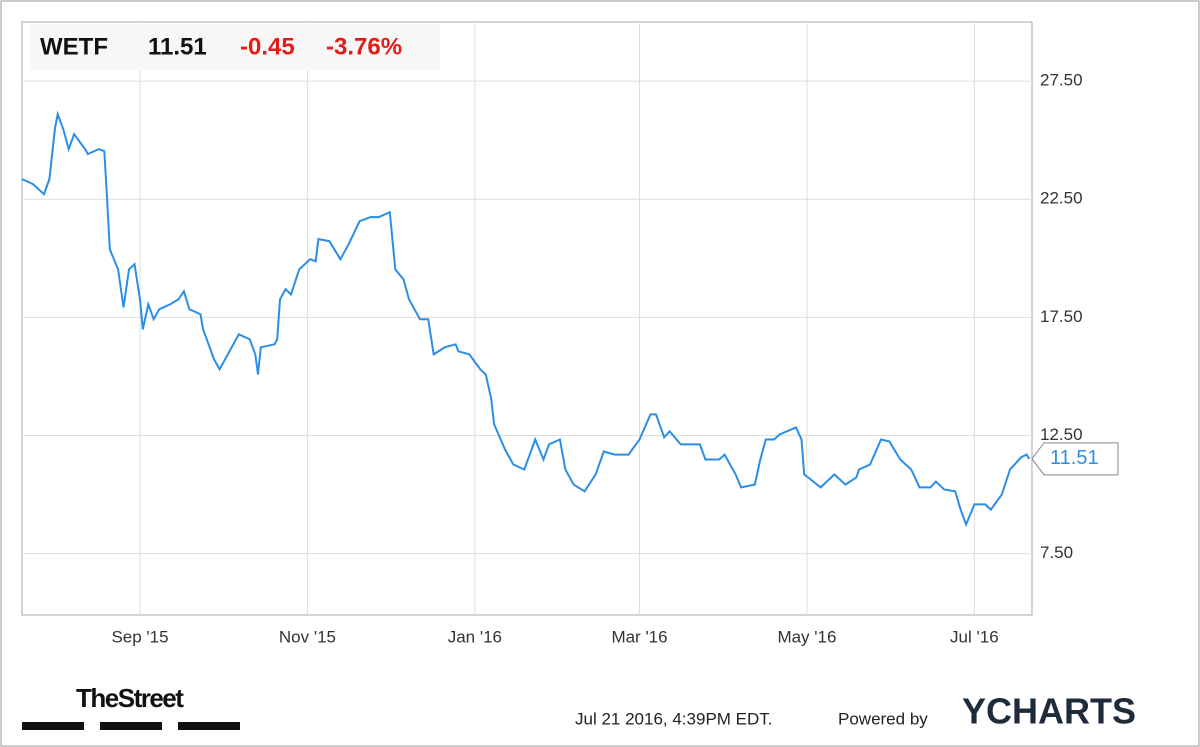  I want to click on x-tick-label: Sep '15, so click(139, 636).